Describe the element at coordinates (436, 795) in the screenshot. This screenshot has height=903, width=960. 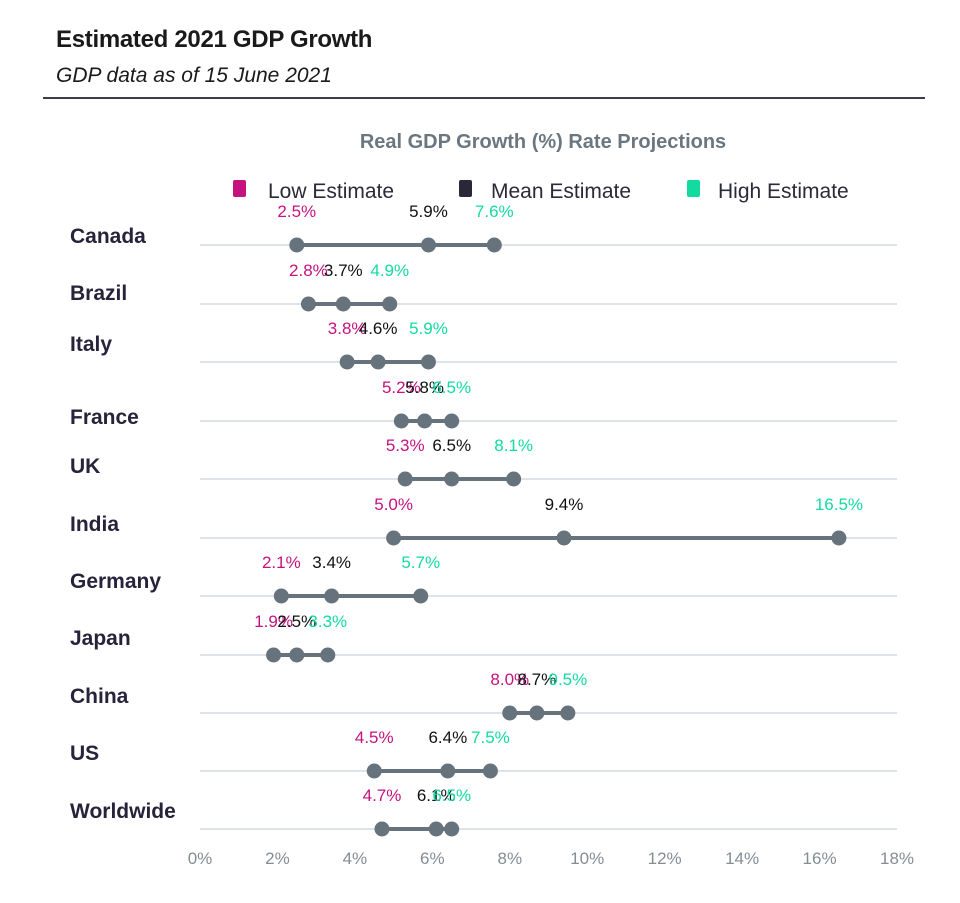
I see `value-label-mean: 6.1%` at that location.